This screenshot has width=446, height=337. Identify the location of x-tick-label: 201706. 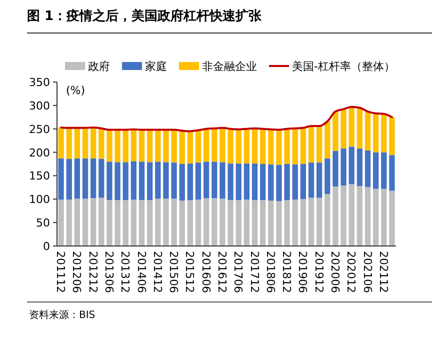
(238, 272).